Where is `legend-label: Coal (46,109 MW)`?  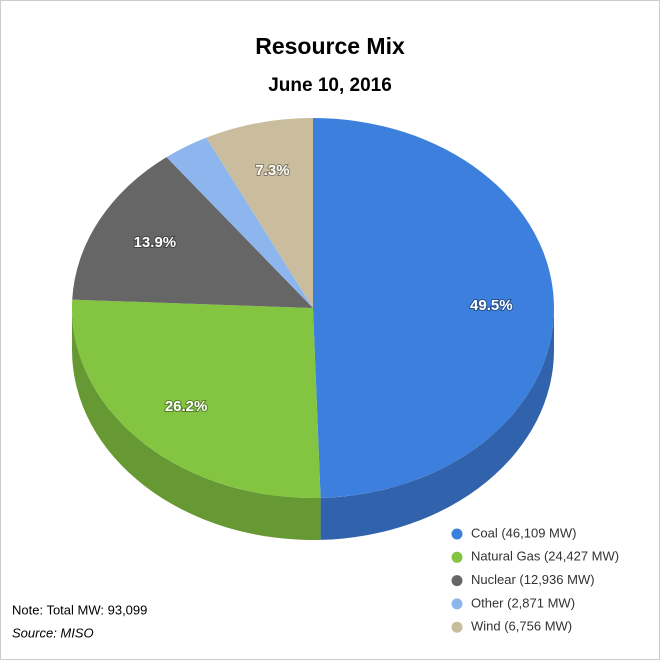
legend-label: Coal (46,109 MW) is located at coordinates (523, 532).